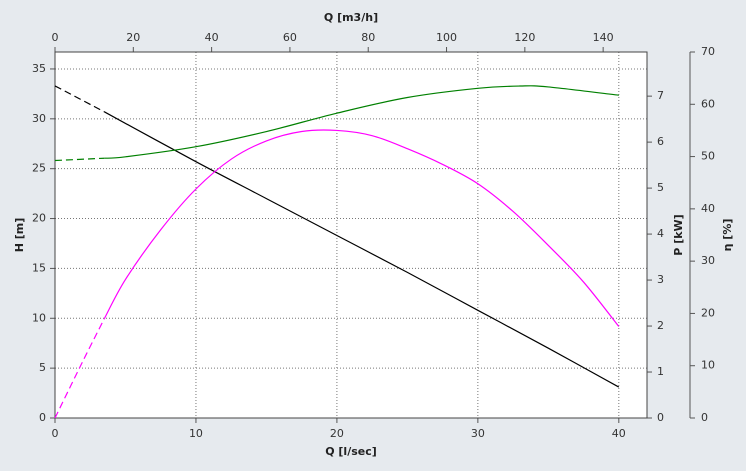 The image size is (746, 471). Describe the element at coordinates (478, 433) in the screenshot. I see `x-tick-label: 30` at that location.